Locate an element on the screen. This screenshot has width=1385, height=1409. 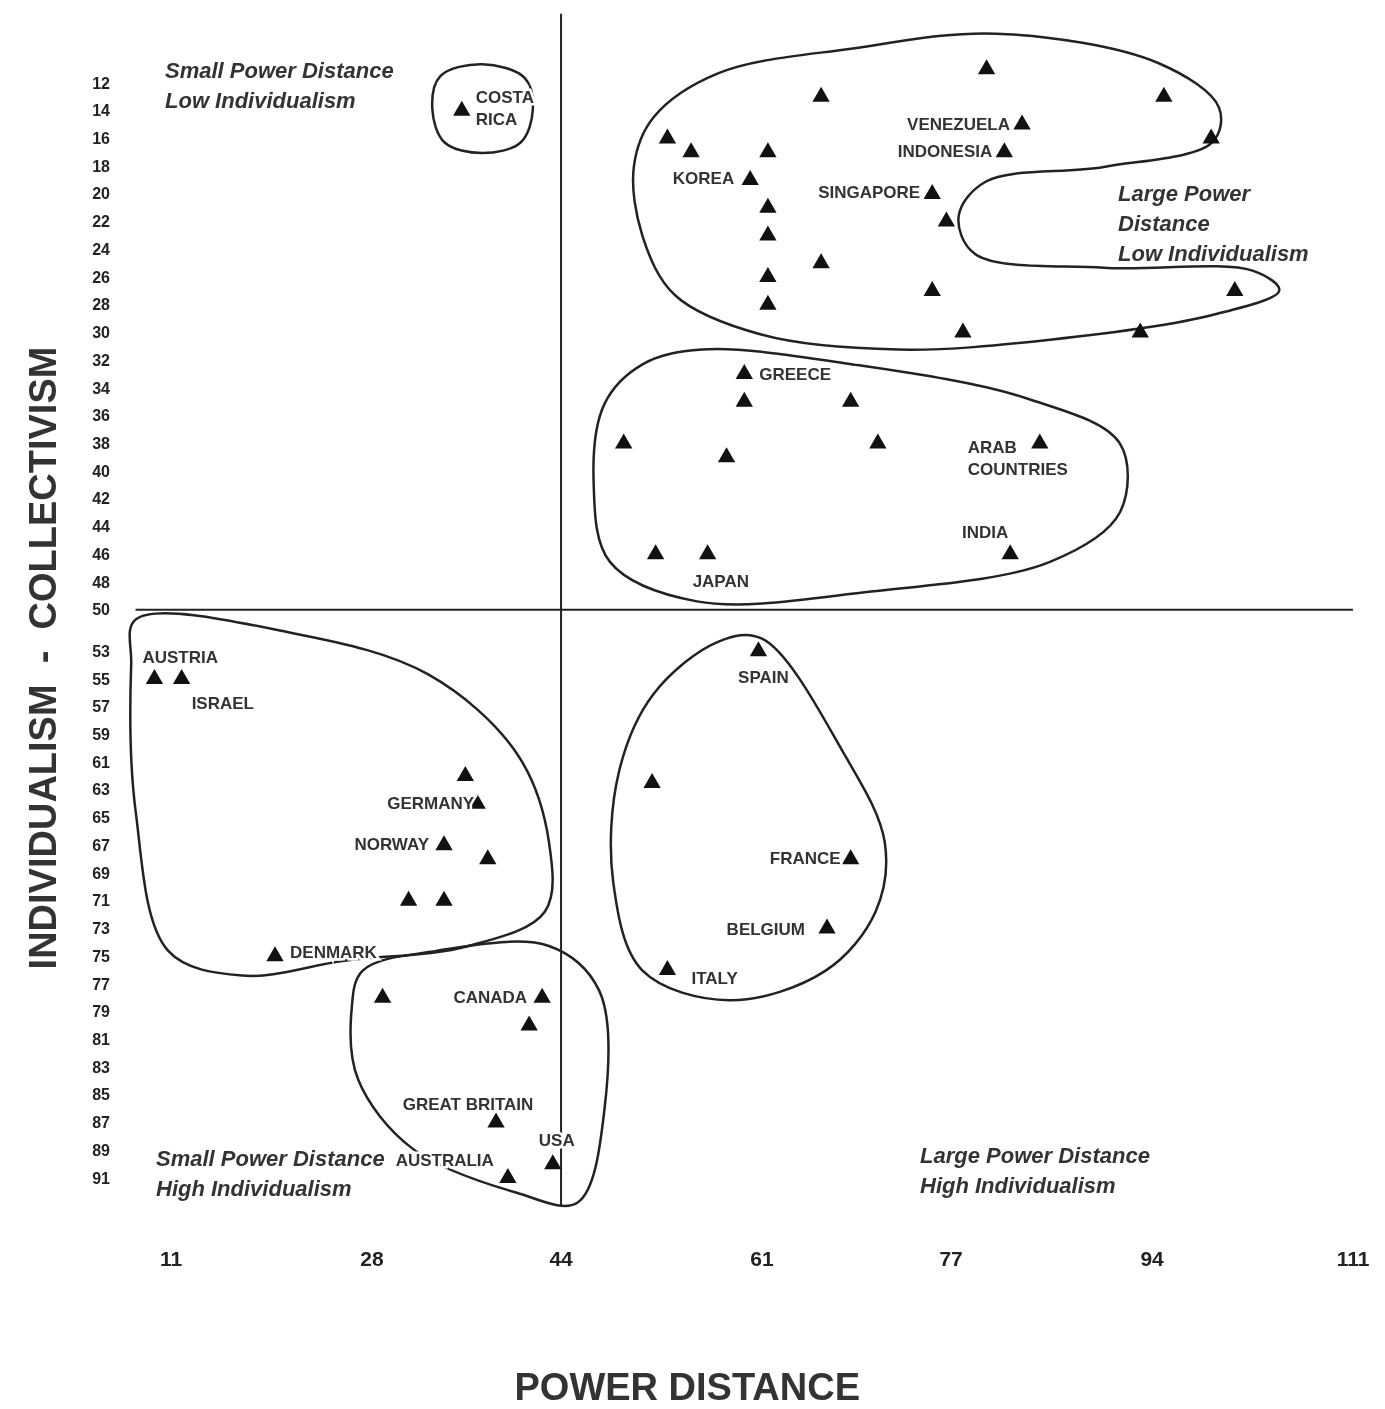
y-tick-label: 81 is located at coordinates (101, 1039).